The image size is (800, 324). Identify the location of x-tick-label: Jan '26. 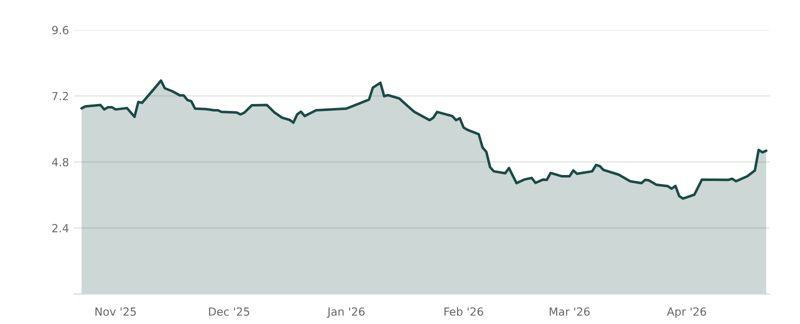
(345, 312).